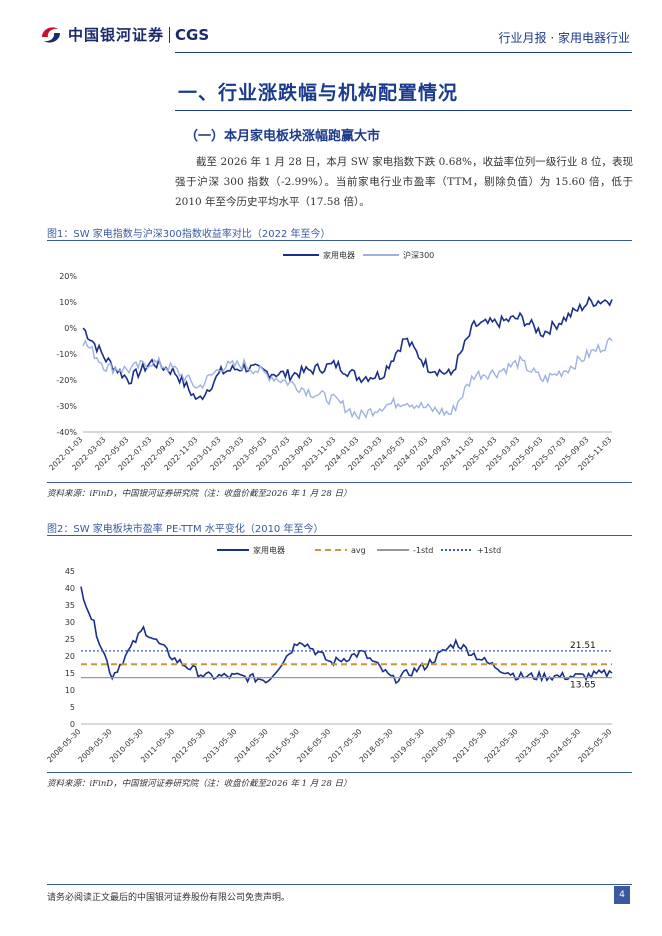  What do you see at coordinates (192, 34) in the screenshot?
I see `logo-abbrev: CGS` at bounding box center [192, 34].